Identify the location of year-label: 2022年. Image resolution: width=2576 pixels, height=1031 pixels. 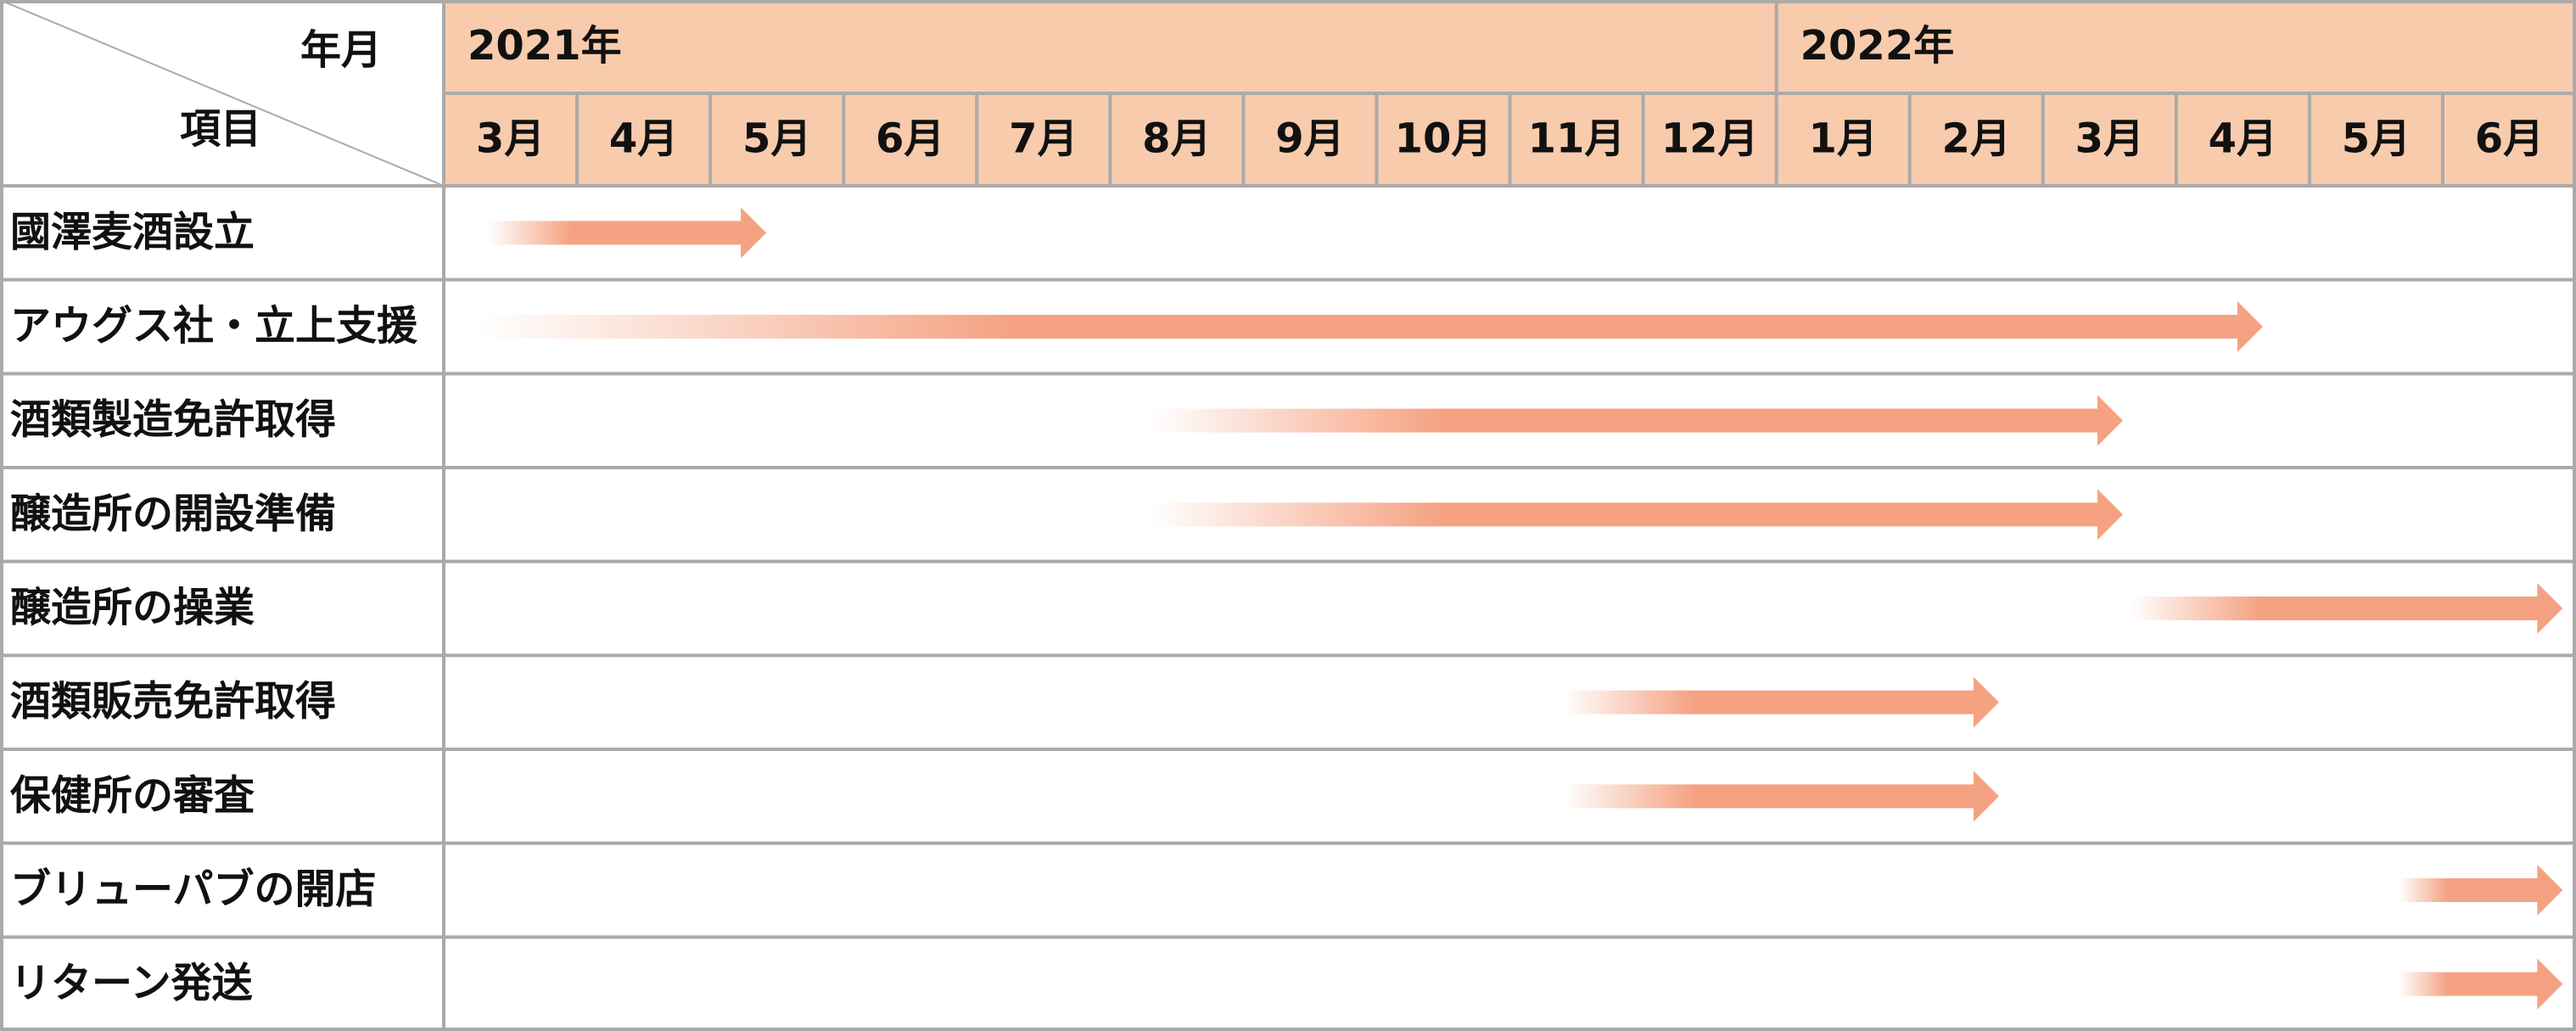
(1878, 46).